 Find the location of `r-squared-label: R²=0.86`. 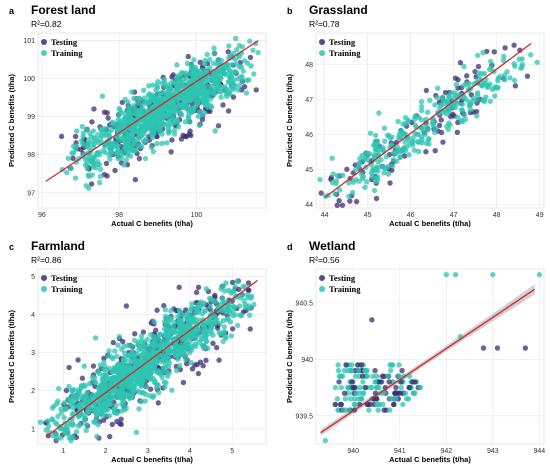

r-squared-label: R²=0.86 is located at coordinates (46, 260).